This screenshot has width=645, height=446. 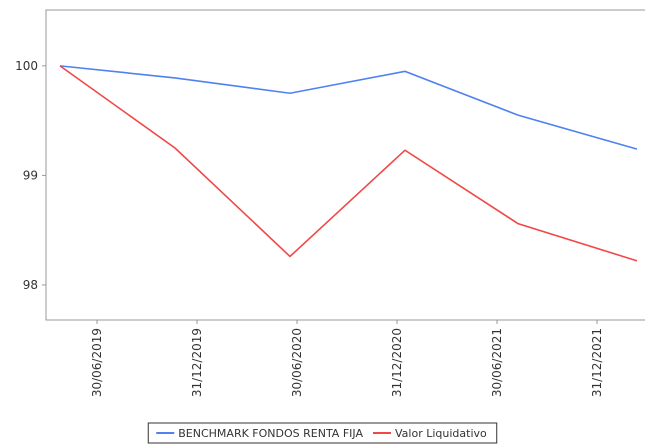 What do you see at coordinates (197, 362) in the screenshot?
I see `x-tick-label: 31/12/2019` at bounding box center [197, 362].